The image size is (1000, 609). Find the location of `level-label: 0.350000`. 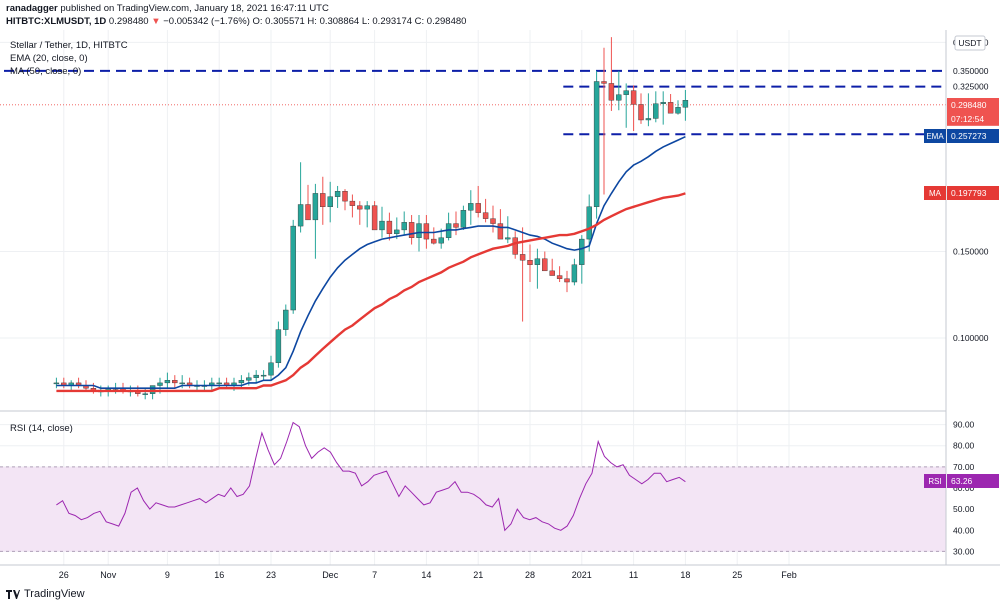

level-label: 0.350000 is located at coordinates (971, 71).